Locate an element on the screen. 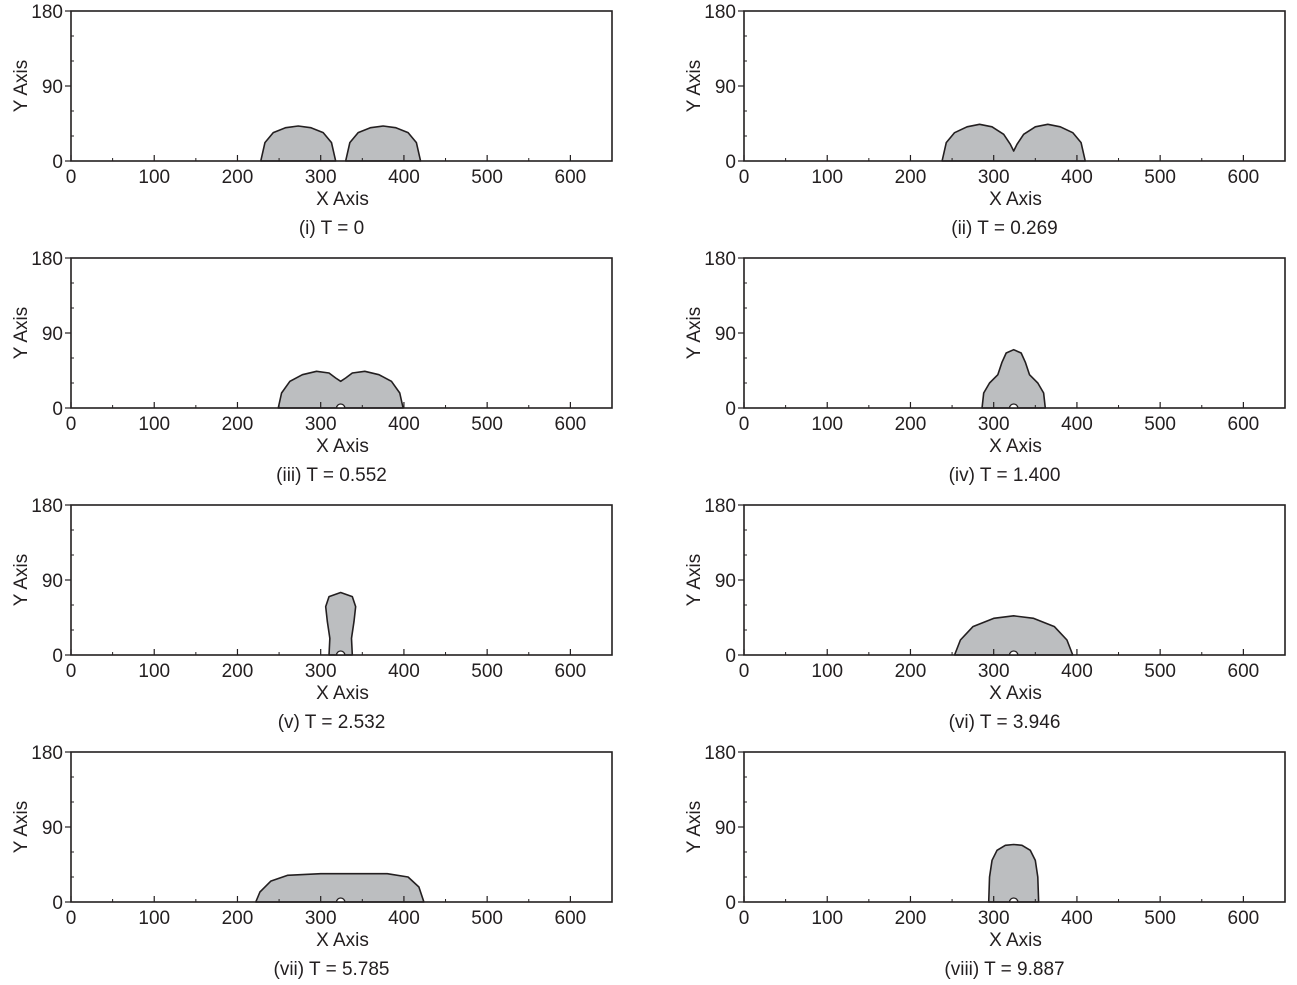 The height and width of the screenshot is (985, 1297). panel-caption: (viii) T = 9.887 is located at coordinates (1004, 969).